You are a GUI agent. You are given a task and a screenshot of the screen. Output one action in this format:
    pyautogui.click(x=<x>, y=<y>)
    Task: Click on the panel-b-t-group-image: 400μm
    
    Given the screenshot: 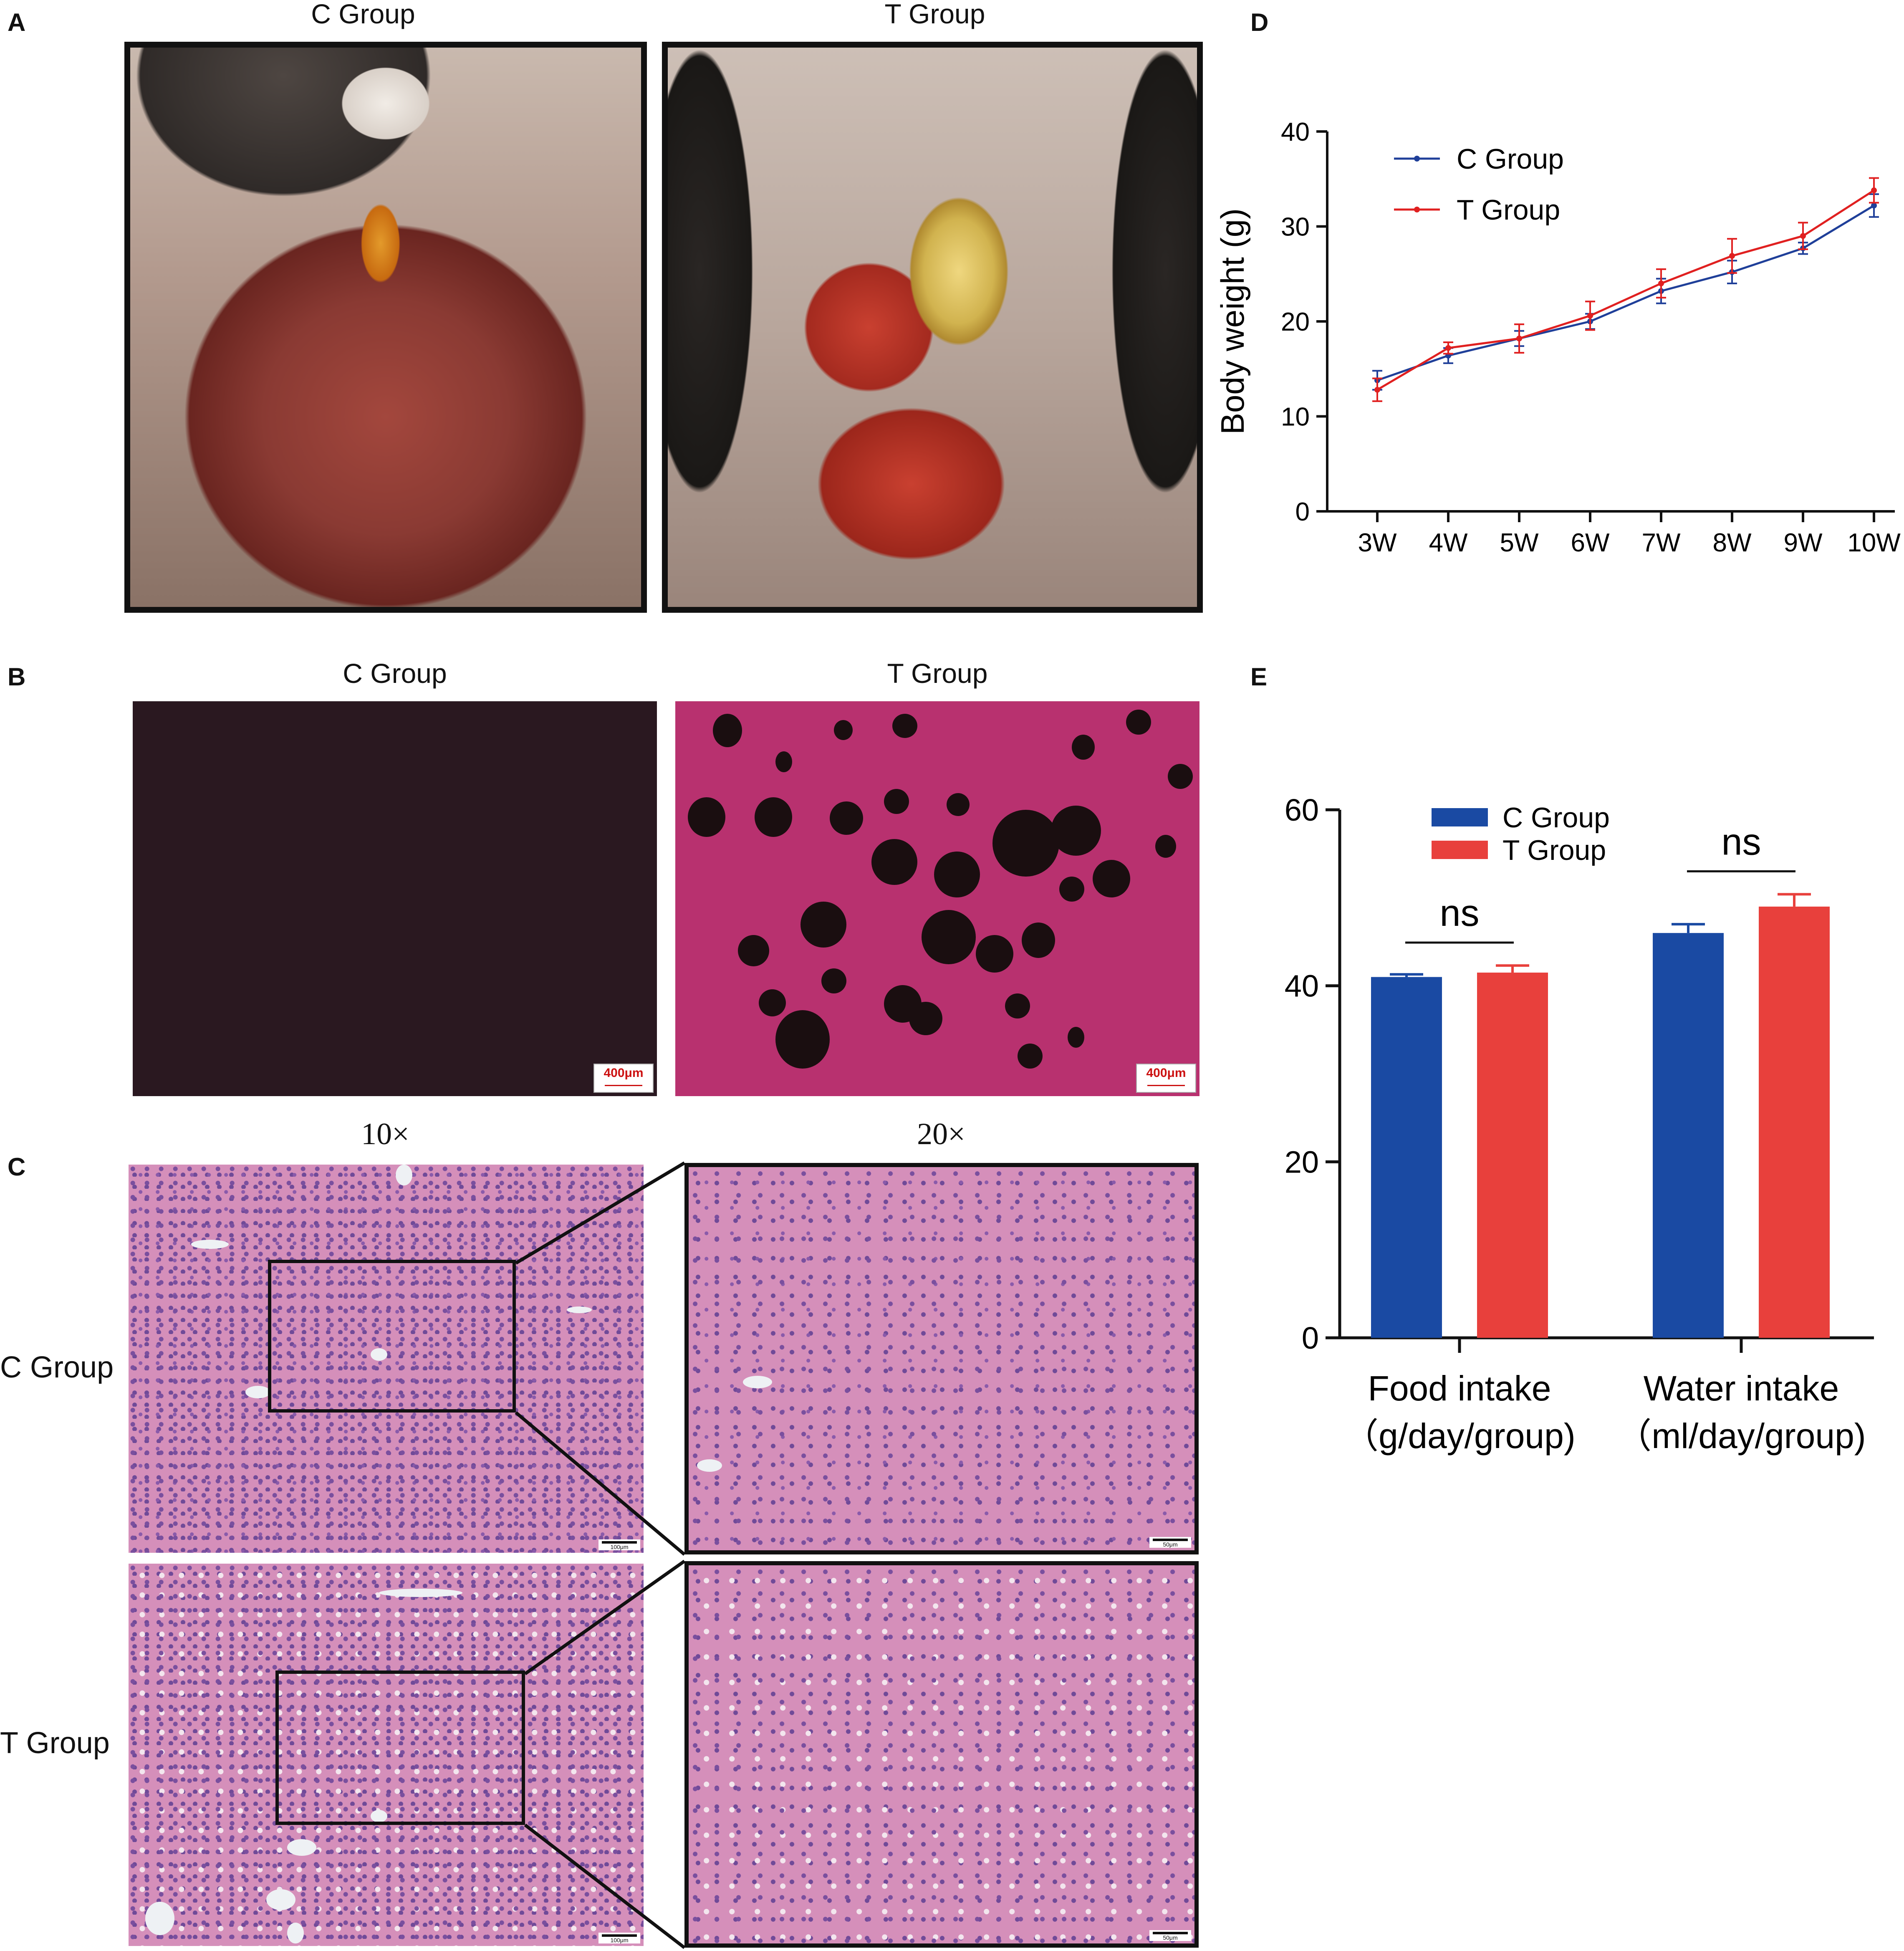 What is the action you would take?
    pyautogui.click(x=937, y=898)
    